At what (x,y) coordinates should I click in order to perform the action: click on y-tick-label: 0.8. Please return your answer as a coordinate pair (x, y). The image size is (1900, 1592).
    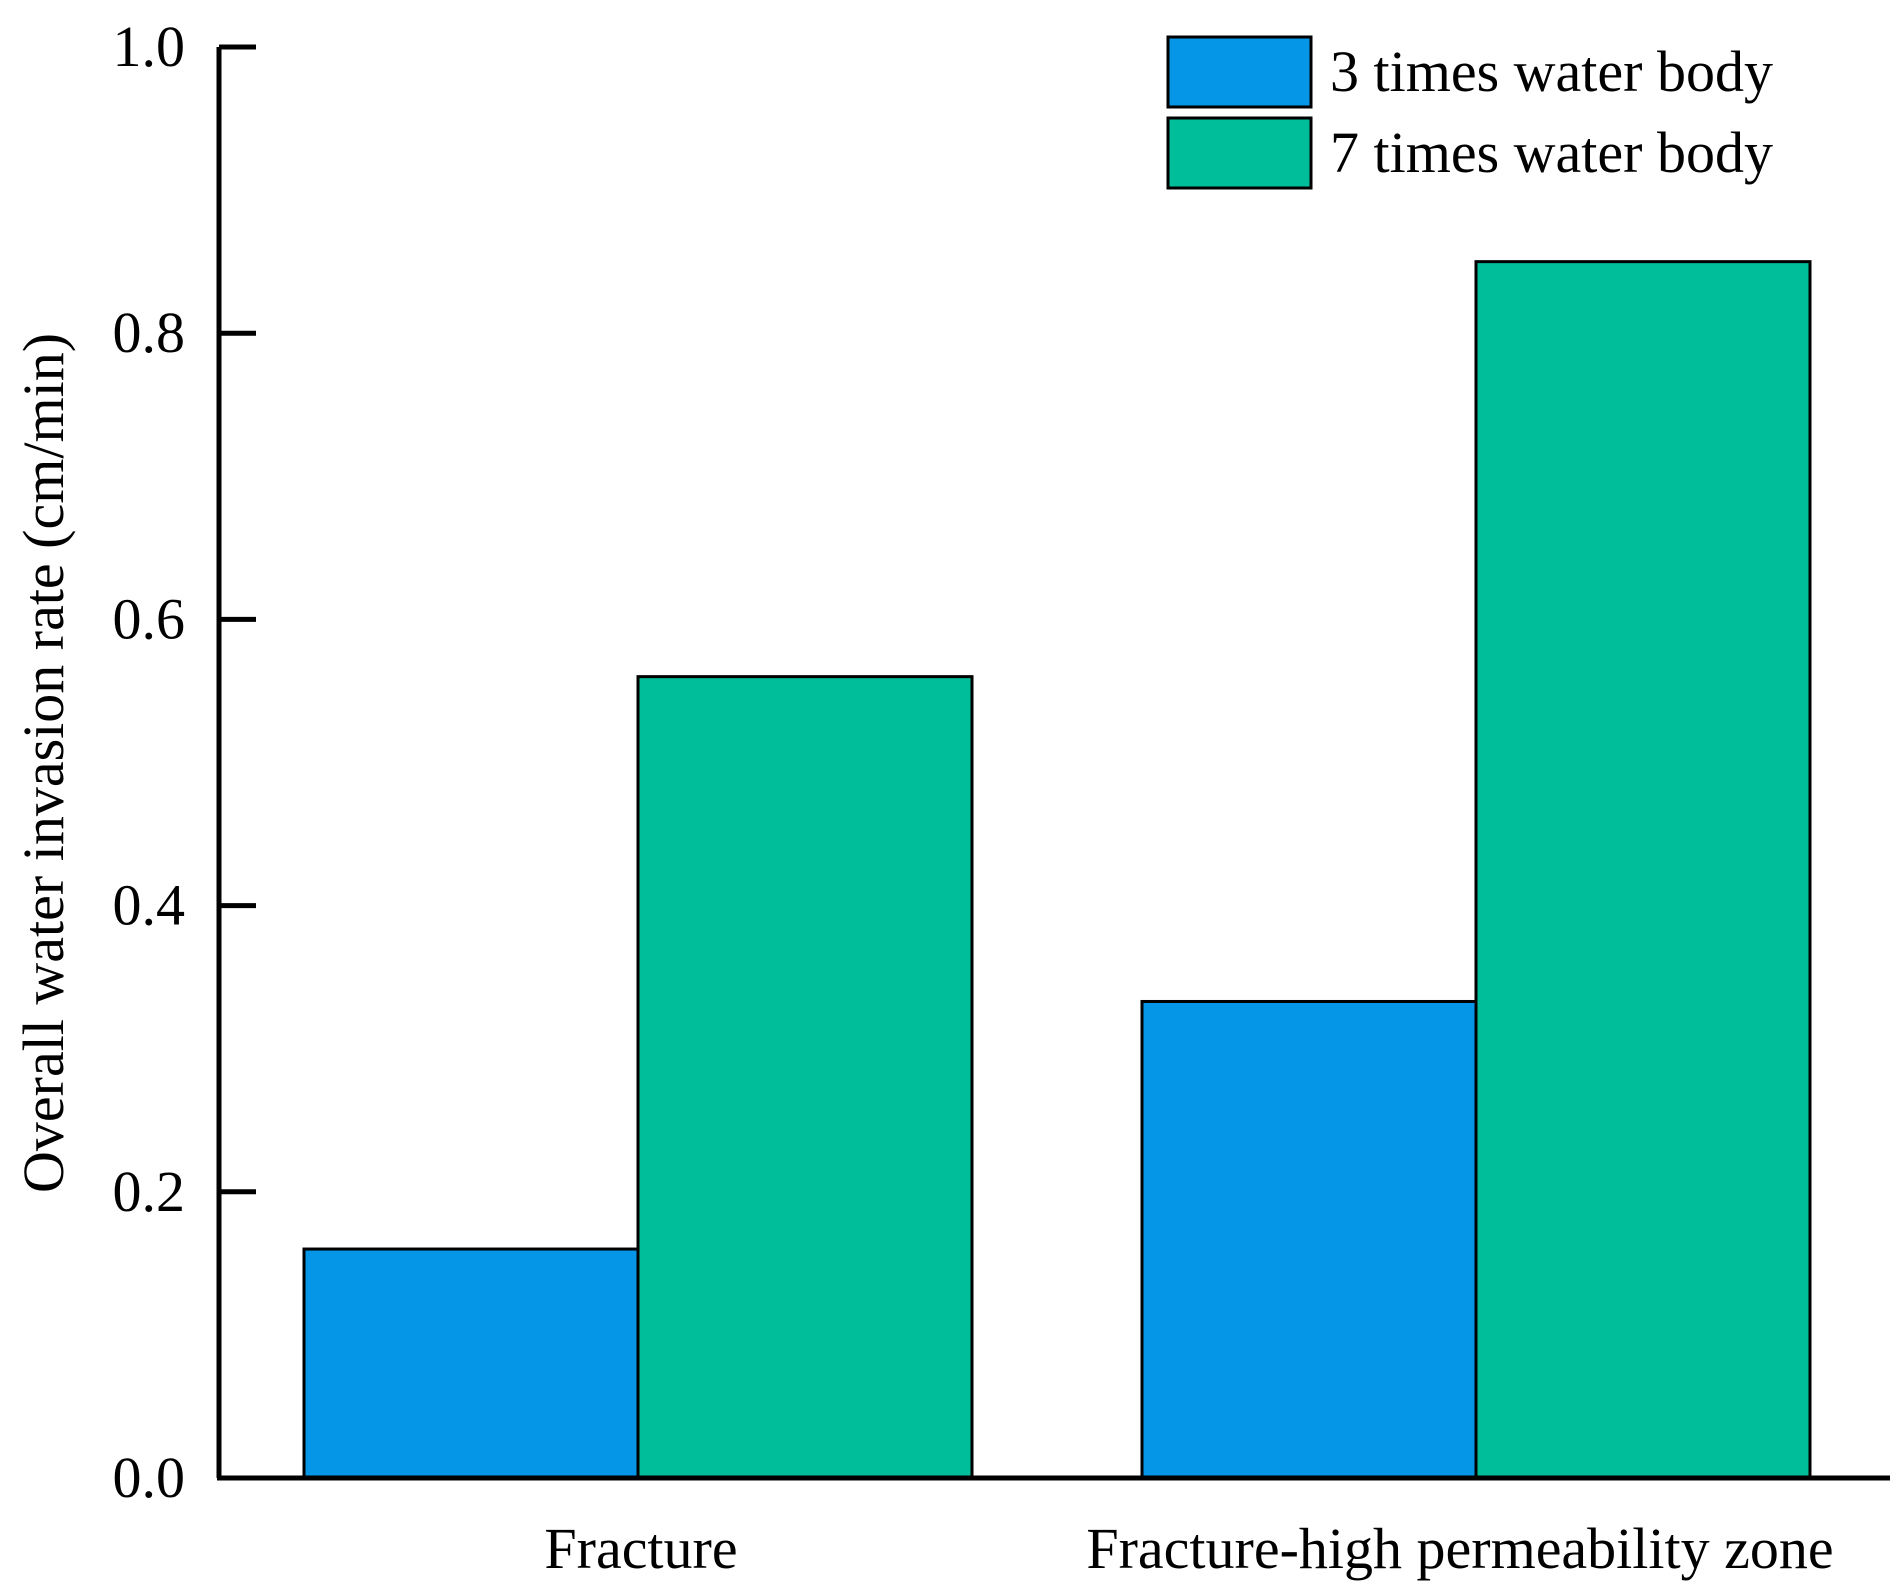
    Looking at the image, I should click on (149, 332).